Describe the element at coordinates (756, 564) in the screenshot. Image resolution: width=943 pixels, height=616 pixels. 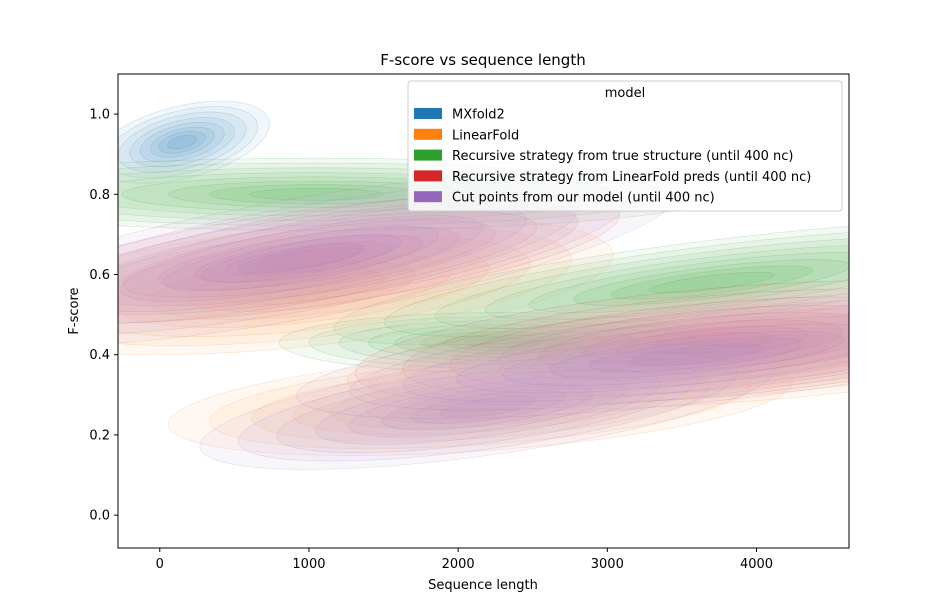
I see `x-tick-label: 4000` at that location.